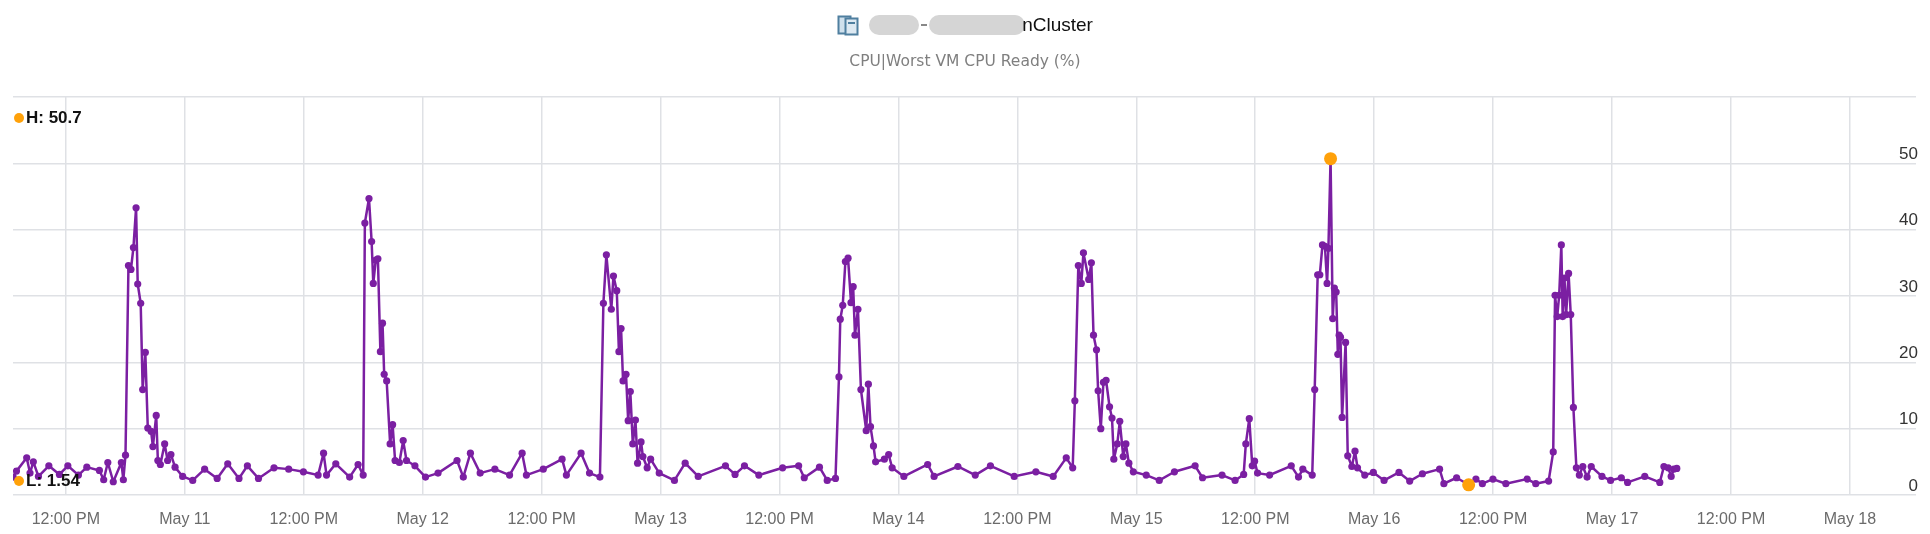  Describe the element at coordinates (53, 480) in the screenshot. I see `annotation: L: 1.54` at that location.